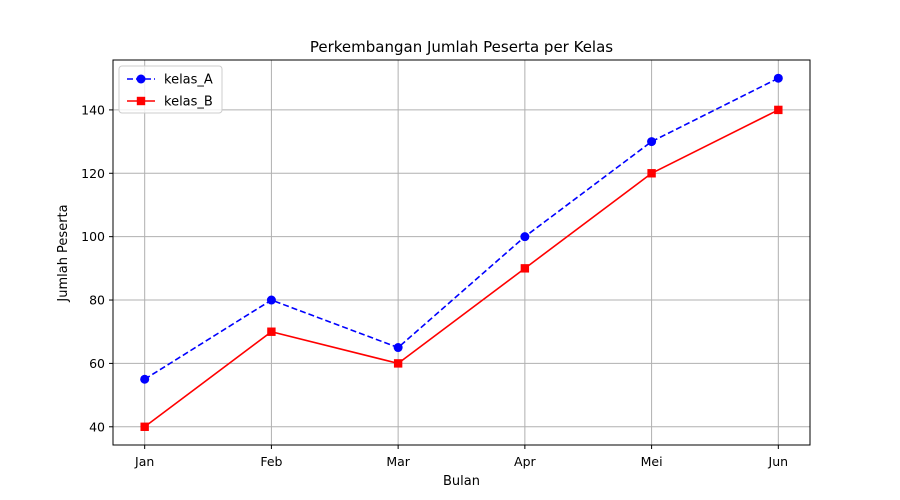 The width and height of the screenshot is (900, 500). What do you see at coordinates (398, 461) in the screenshot?
I see `x-tick-label: Mar` at bounding box center [398, 461].